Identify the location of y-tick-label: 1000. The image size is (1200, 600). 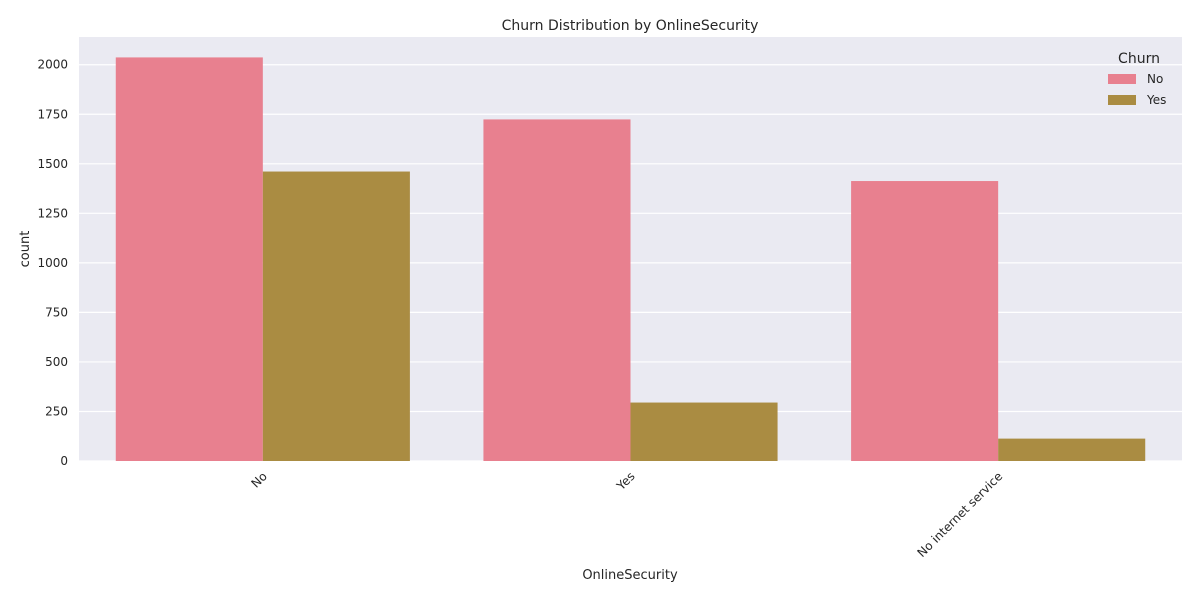
(52, 263).